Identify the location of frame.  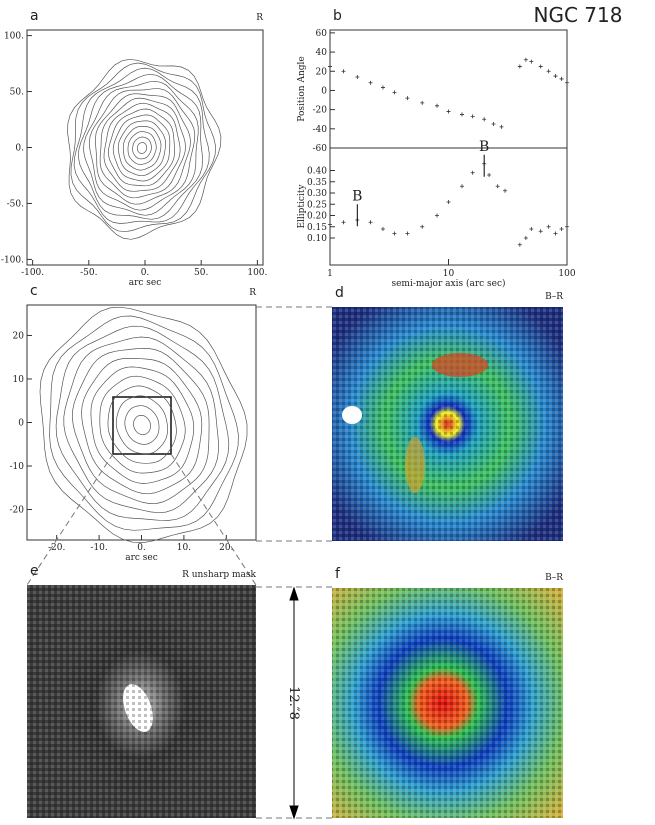
(141, 422).